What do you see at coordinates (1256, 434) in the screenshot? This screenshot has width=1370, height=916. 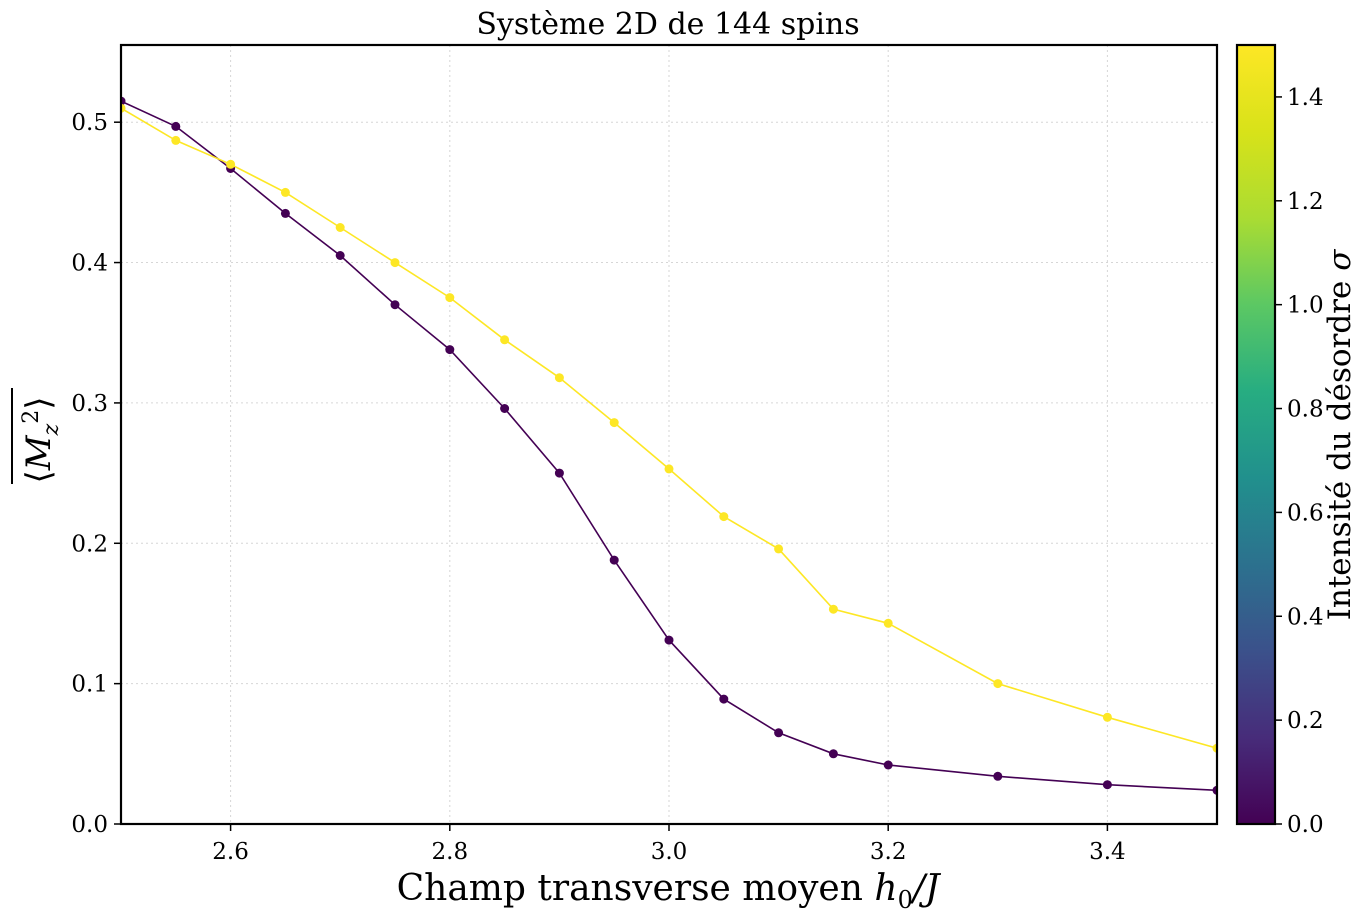 I see `colorbar` at bounding box center [1256, 434].